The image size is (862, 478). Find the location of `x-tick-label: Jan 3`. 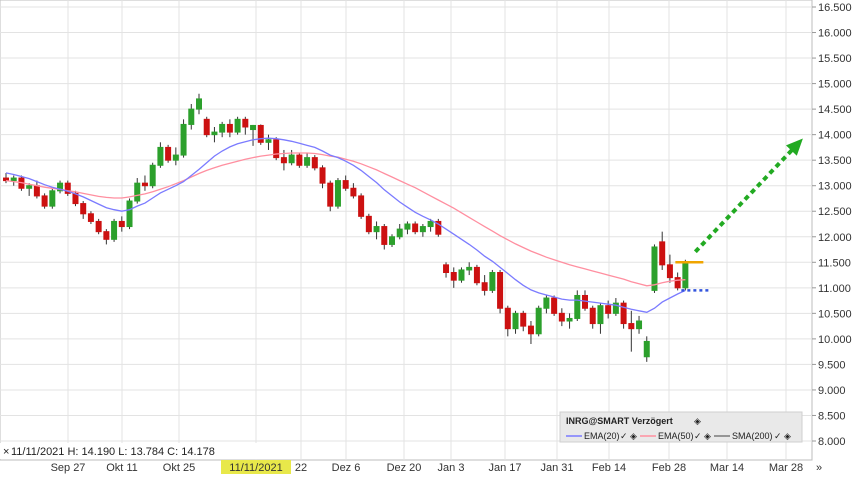

x-tick-label: Jan 3 is located at coordinates (451, 468).